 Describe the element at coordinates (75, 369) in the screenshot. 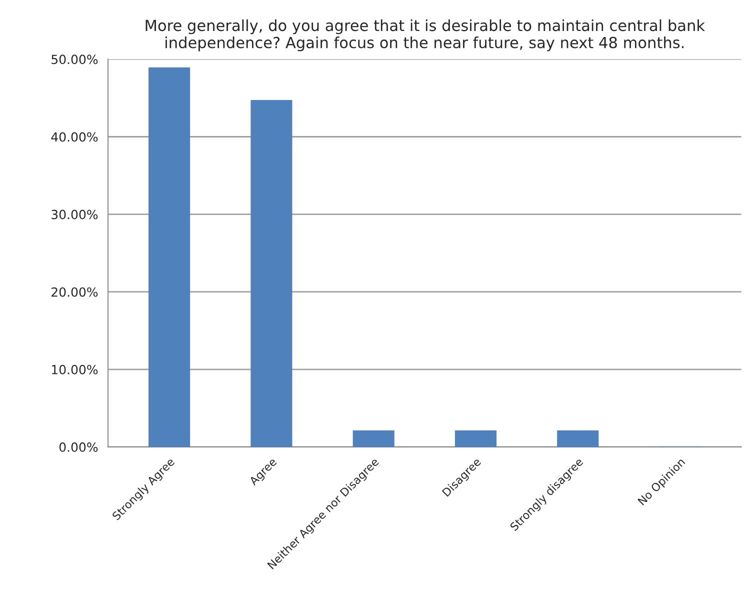

I see `y-tick-label: 10.00%` at that location.